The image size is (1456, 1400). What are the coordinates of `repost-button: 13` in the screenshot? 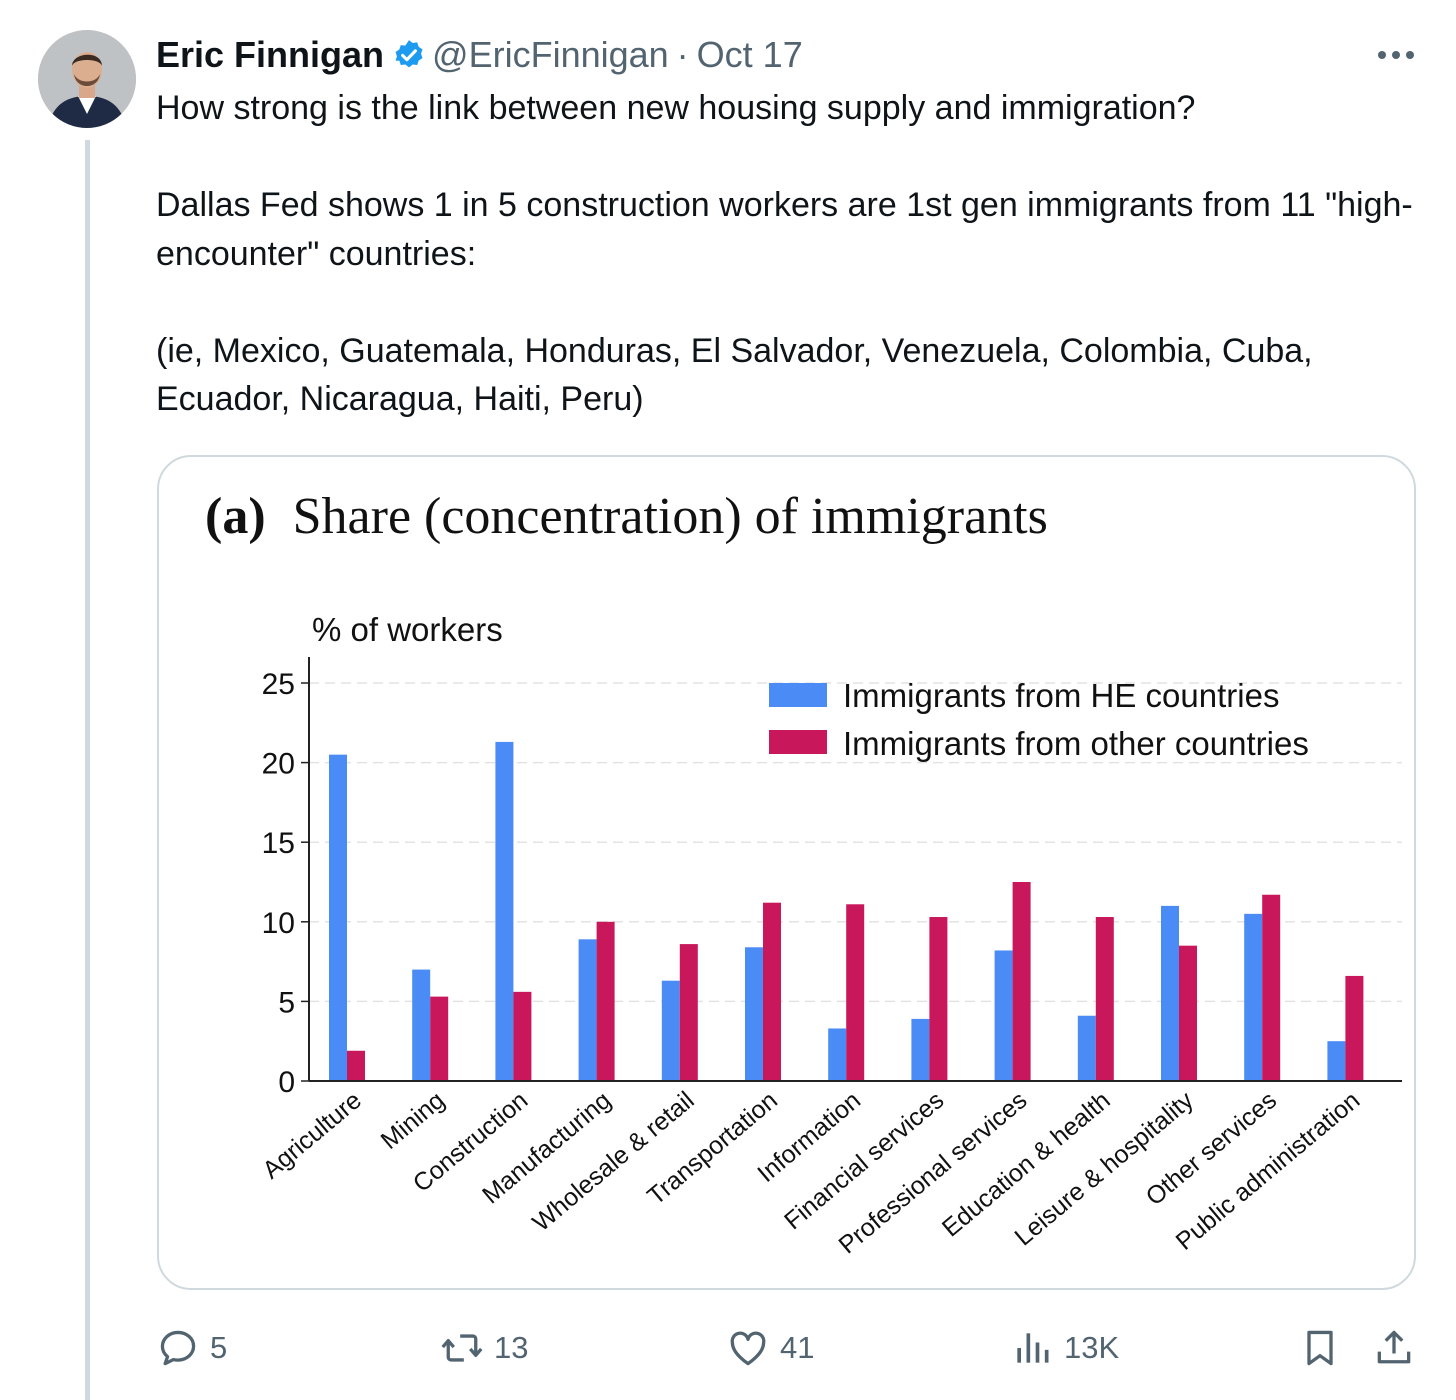 It's located at (484, 1348).